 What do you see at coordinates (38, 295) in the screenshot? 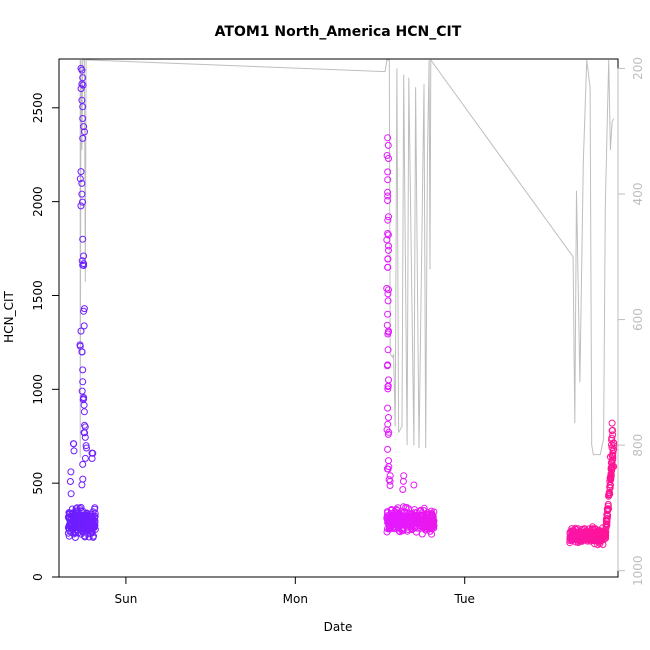
I see `y-tick-label: 1500` at bounding box center [38, 295].